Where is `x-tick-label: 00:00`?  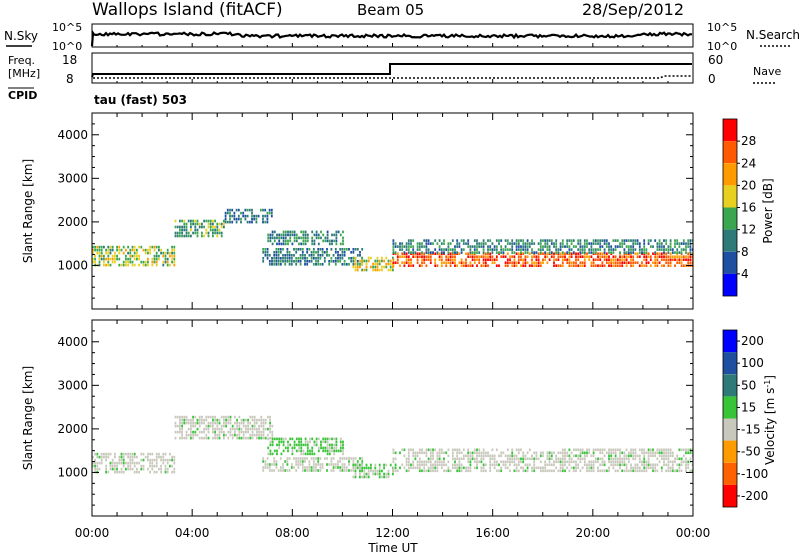 x-tick-label: 00:00 is located at coordinates (693, 533).